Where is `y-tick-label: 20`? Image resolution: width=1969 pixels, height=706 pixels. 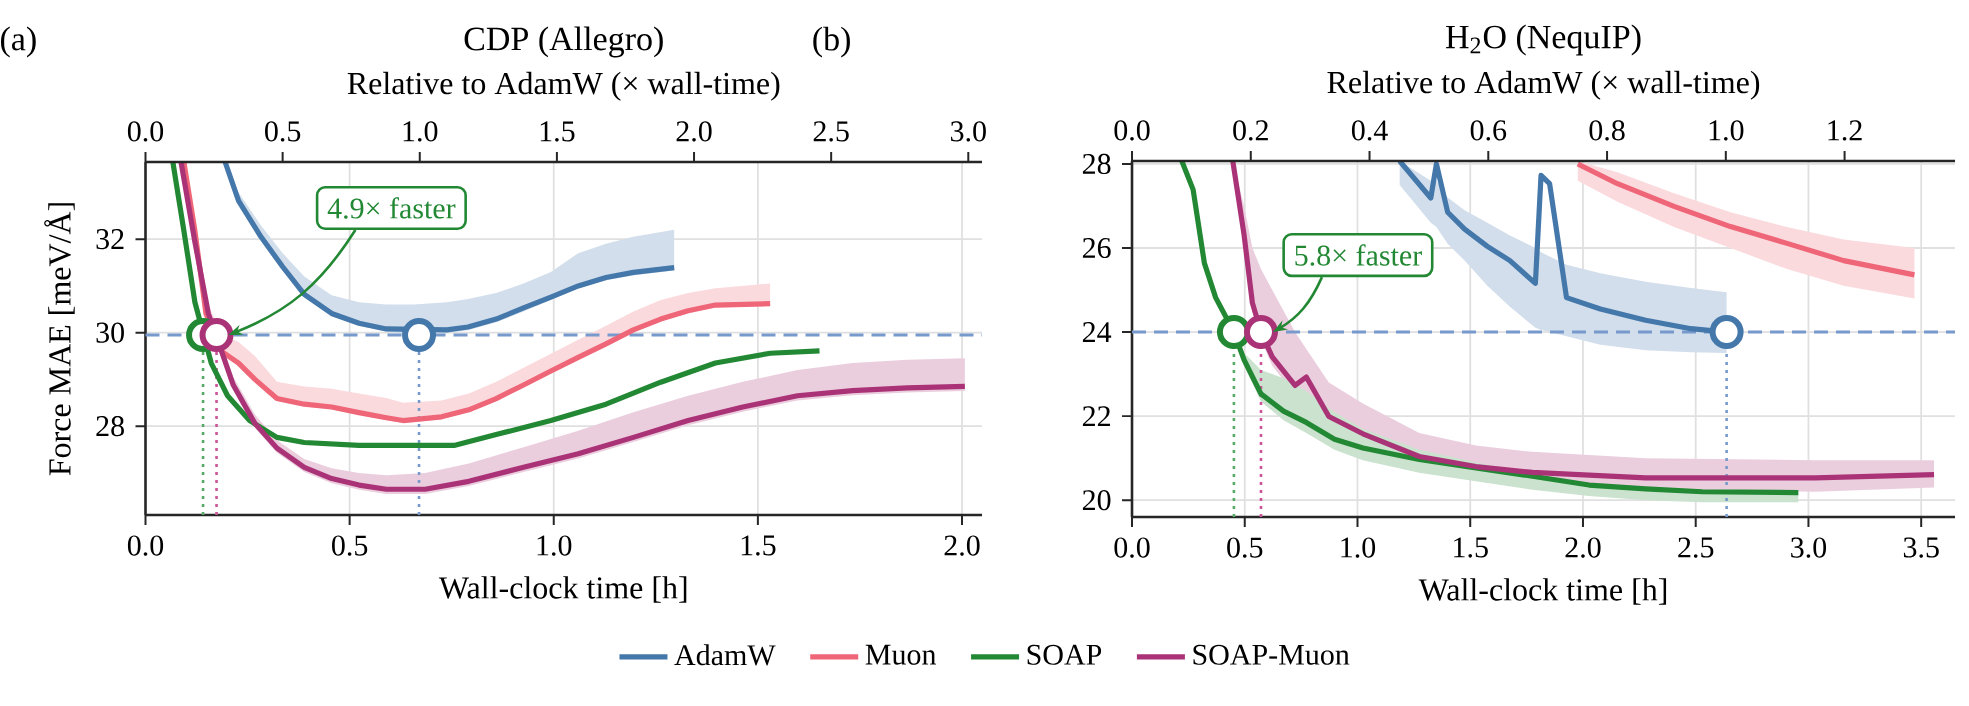 y-tick-label: 20 is located at coordinates (1096, 500).